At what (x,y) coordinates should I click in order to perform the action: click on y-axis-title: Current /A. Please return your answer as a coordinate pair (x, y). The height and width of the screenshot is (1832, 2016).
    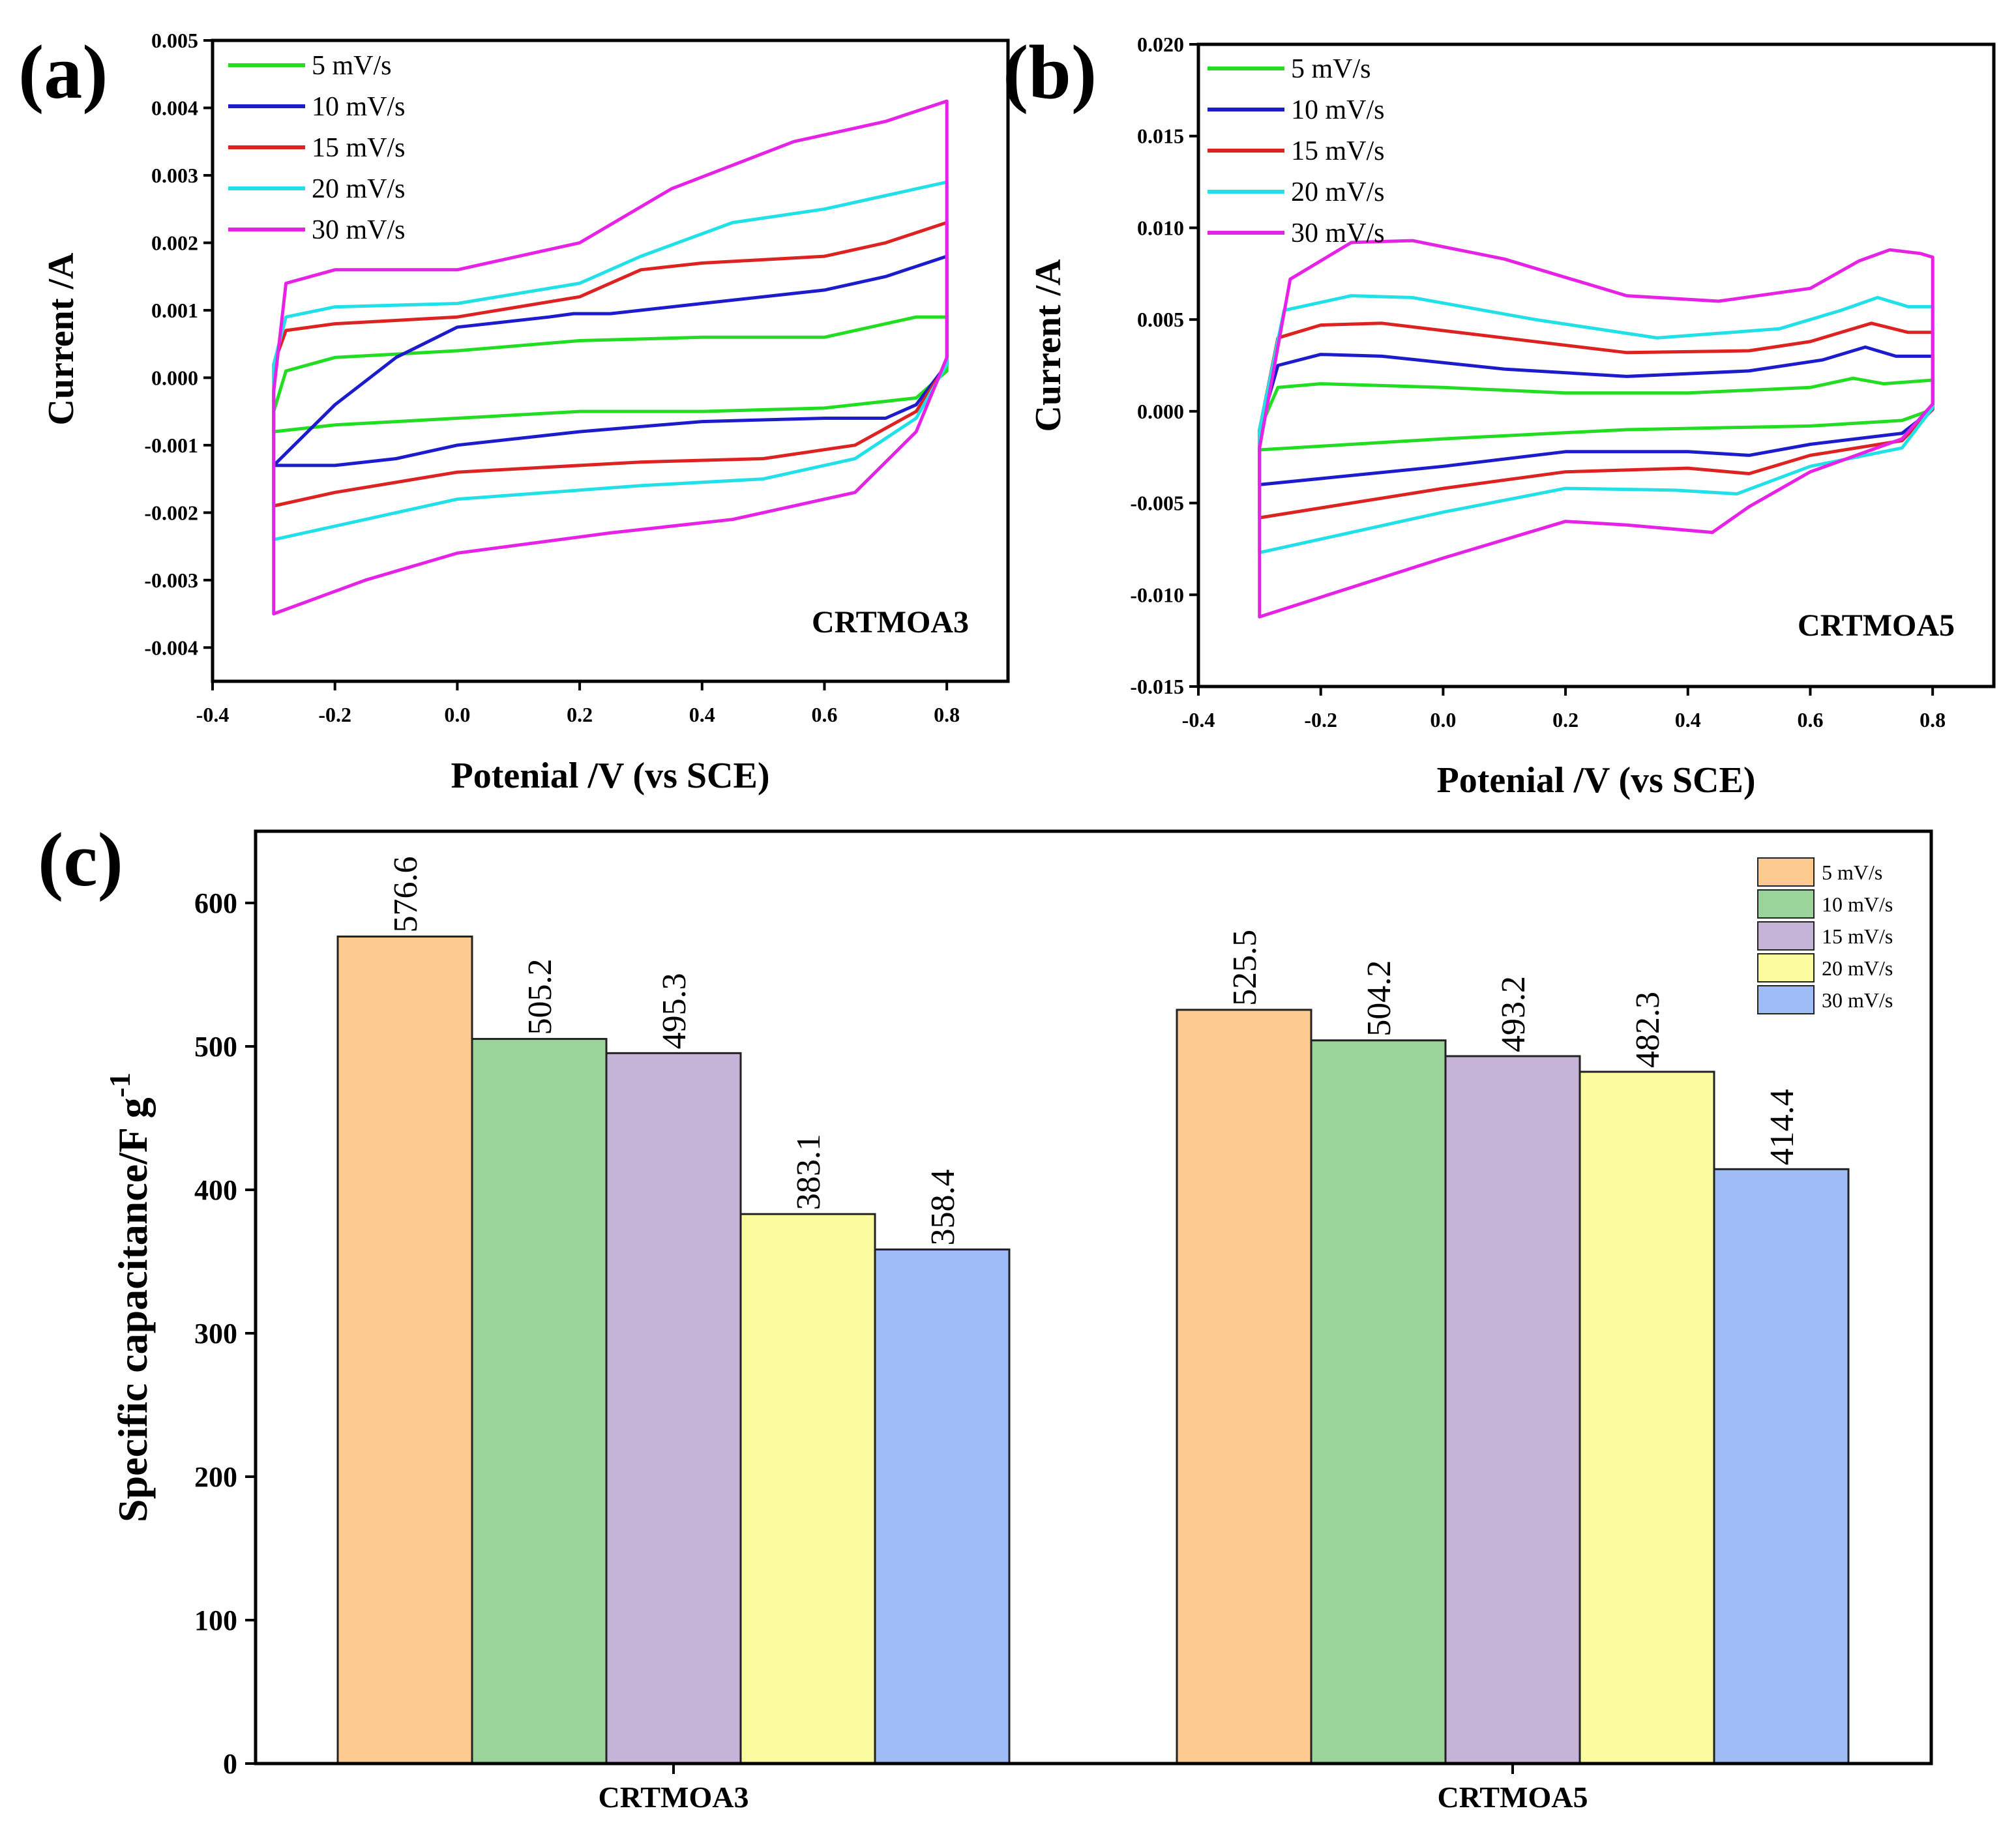
    Looking at the image, I should click on (1049, 346).